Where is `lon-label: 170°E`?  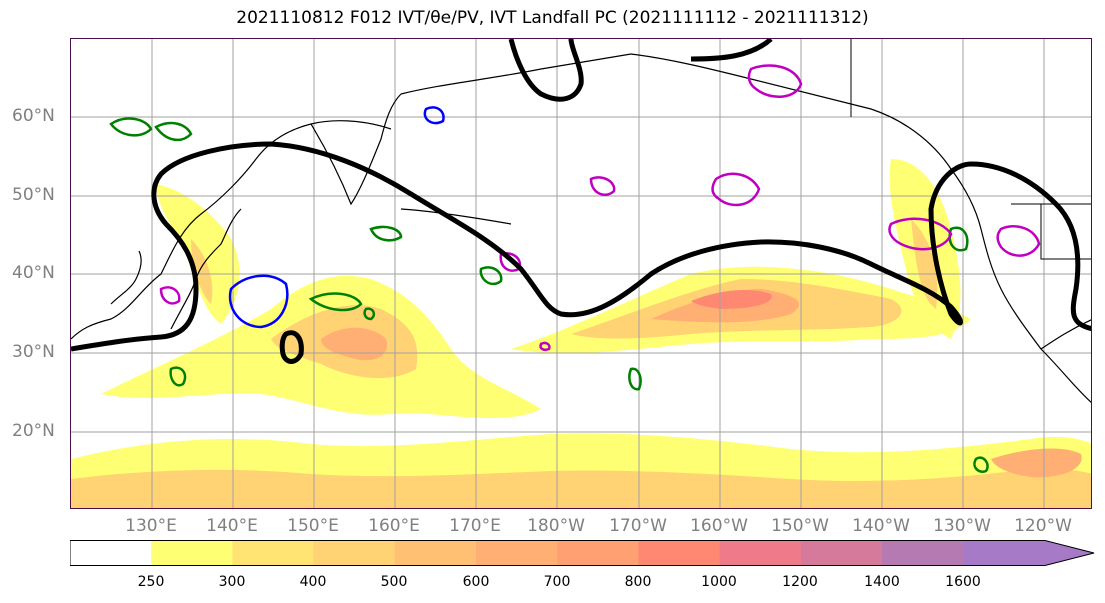 lon-label: 170°E is located at coordinates (475, 526).